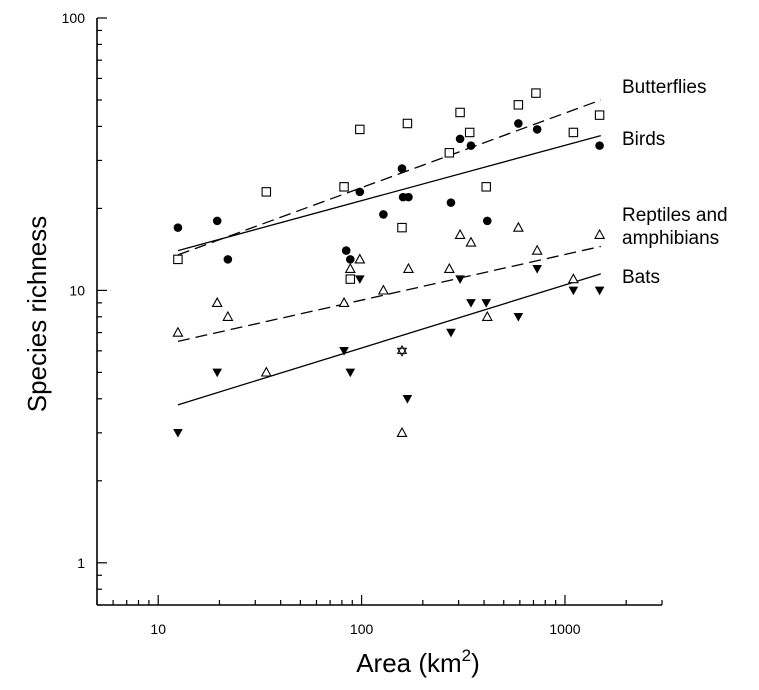 The height and width of the screenshot is (690, 759). What do you see at coordinates (379, 616) in the screenshot?
I see `x-axis-ticks: 10 100 1000` at bounding box center [379, 616].